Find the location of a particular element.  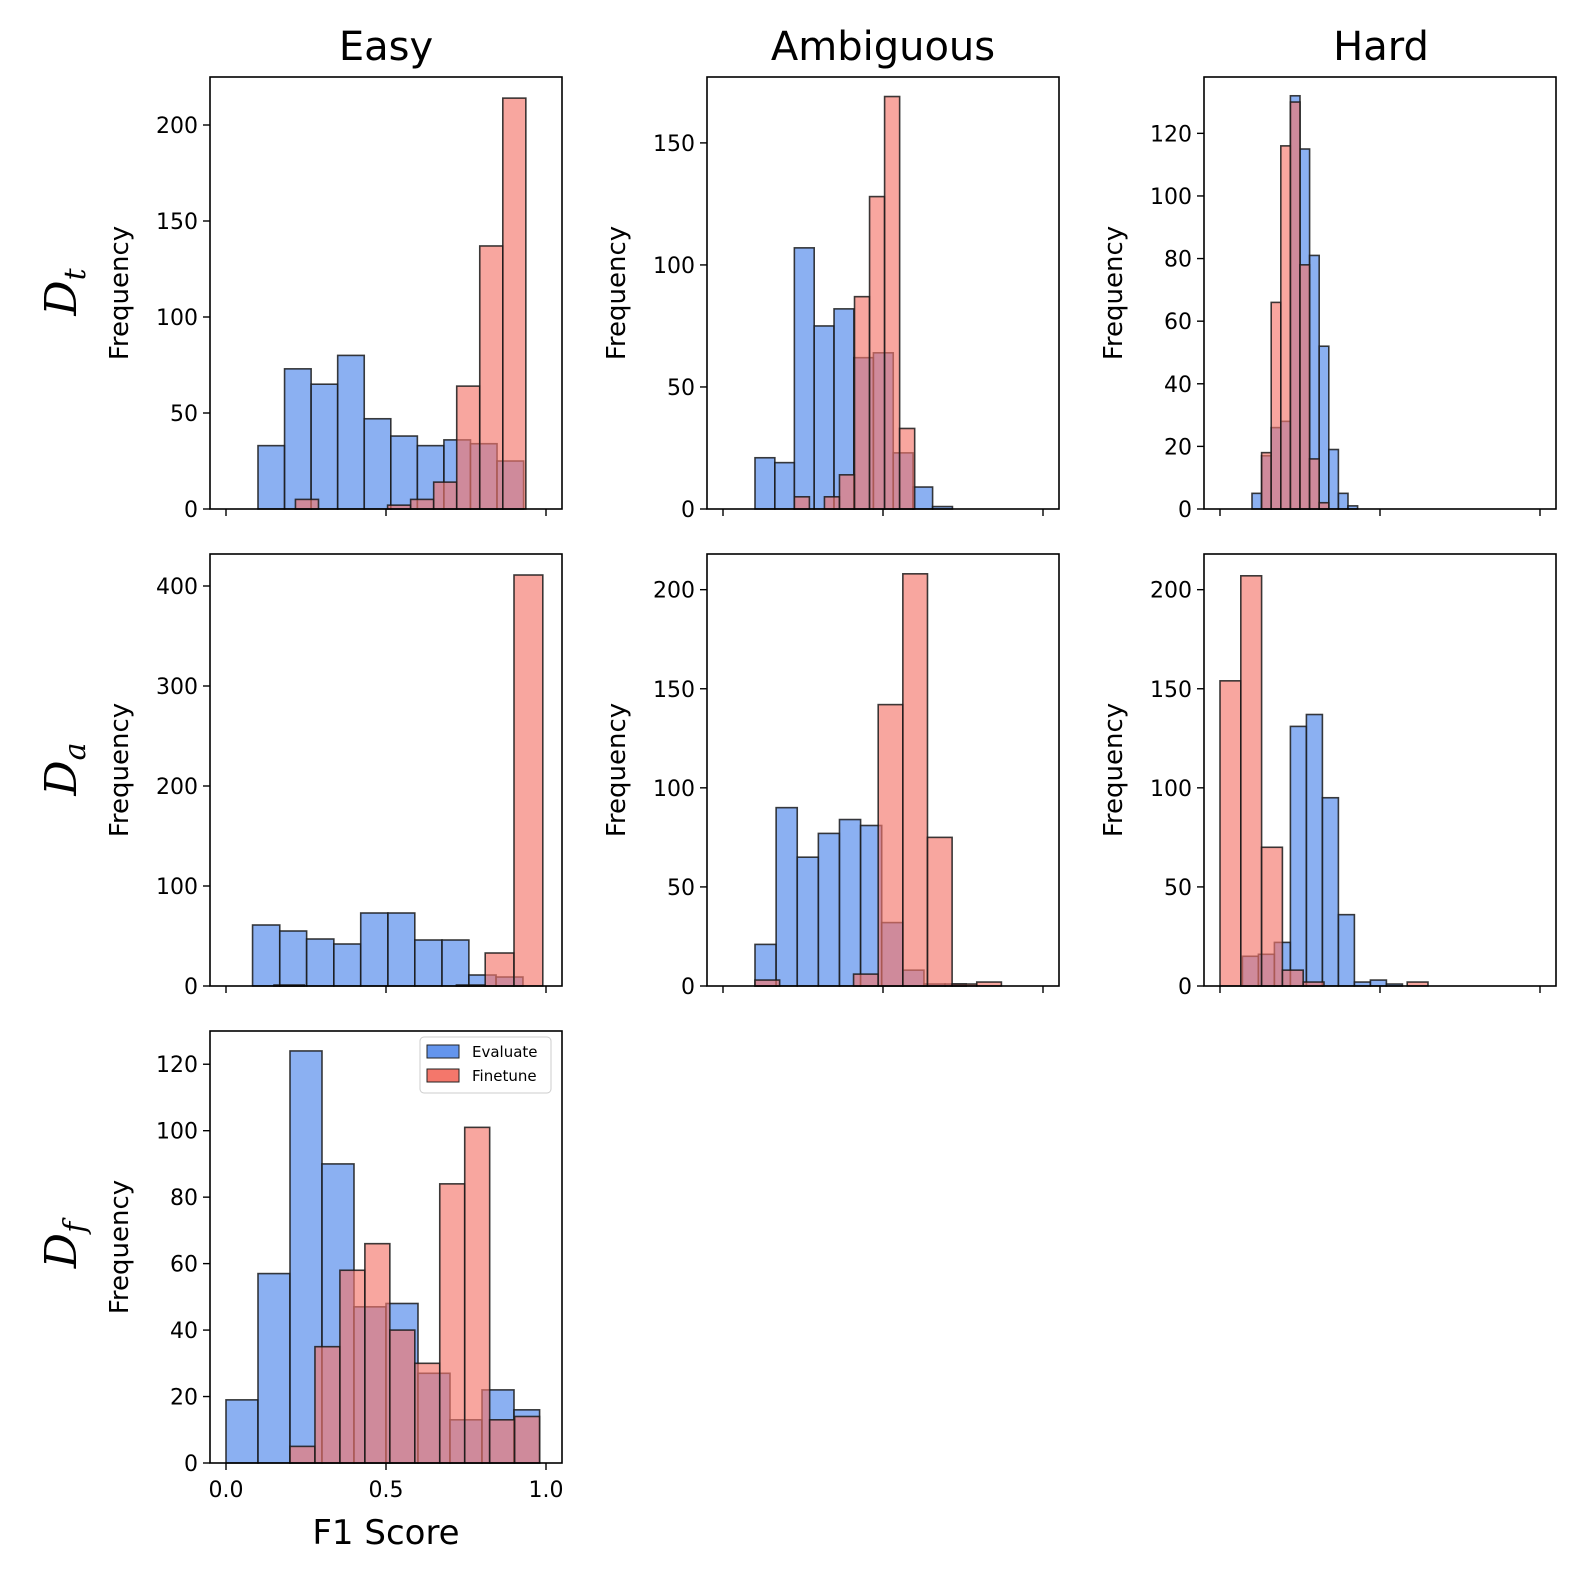

legend-finetune-label: Finetune is located at coordinates (504, 1076).